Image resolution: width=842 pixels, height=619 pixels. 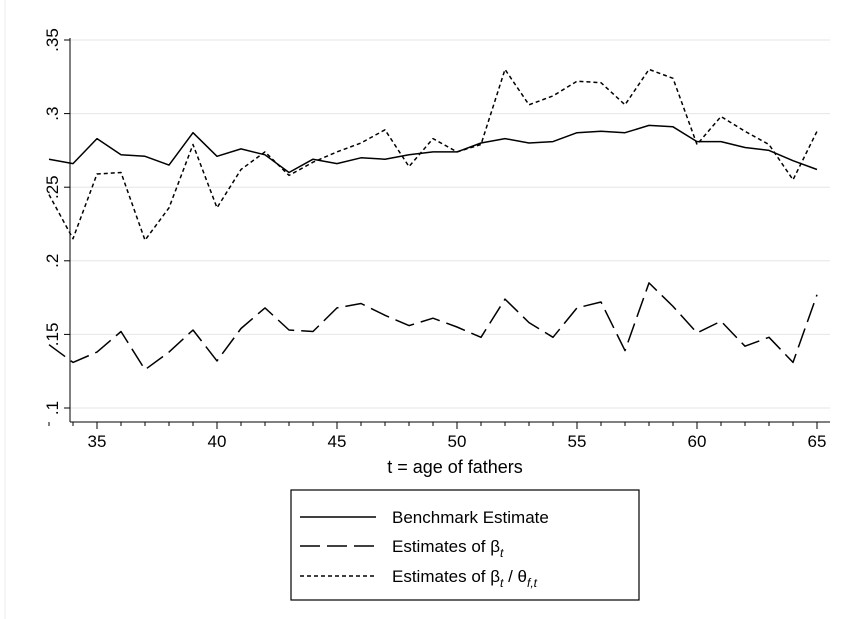 I want to click on y-tick-label: .2, so click(x=52, y=261).